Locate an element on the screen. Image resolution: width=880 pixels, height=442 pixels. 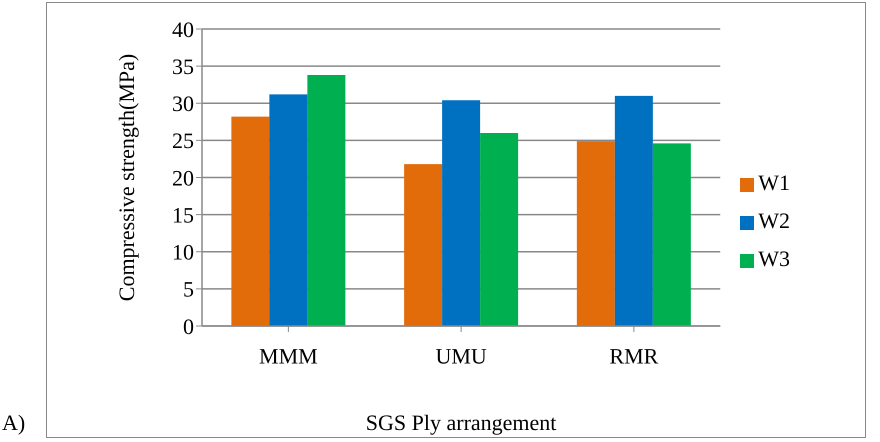
x-axis-title: SGS Ply arrangement is located at coordinates (461, 422).